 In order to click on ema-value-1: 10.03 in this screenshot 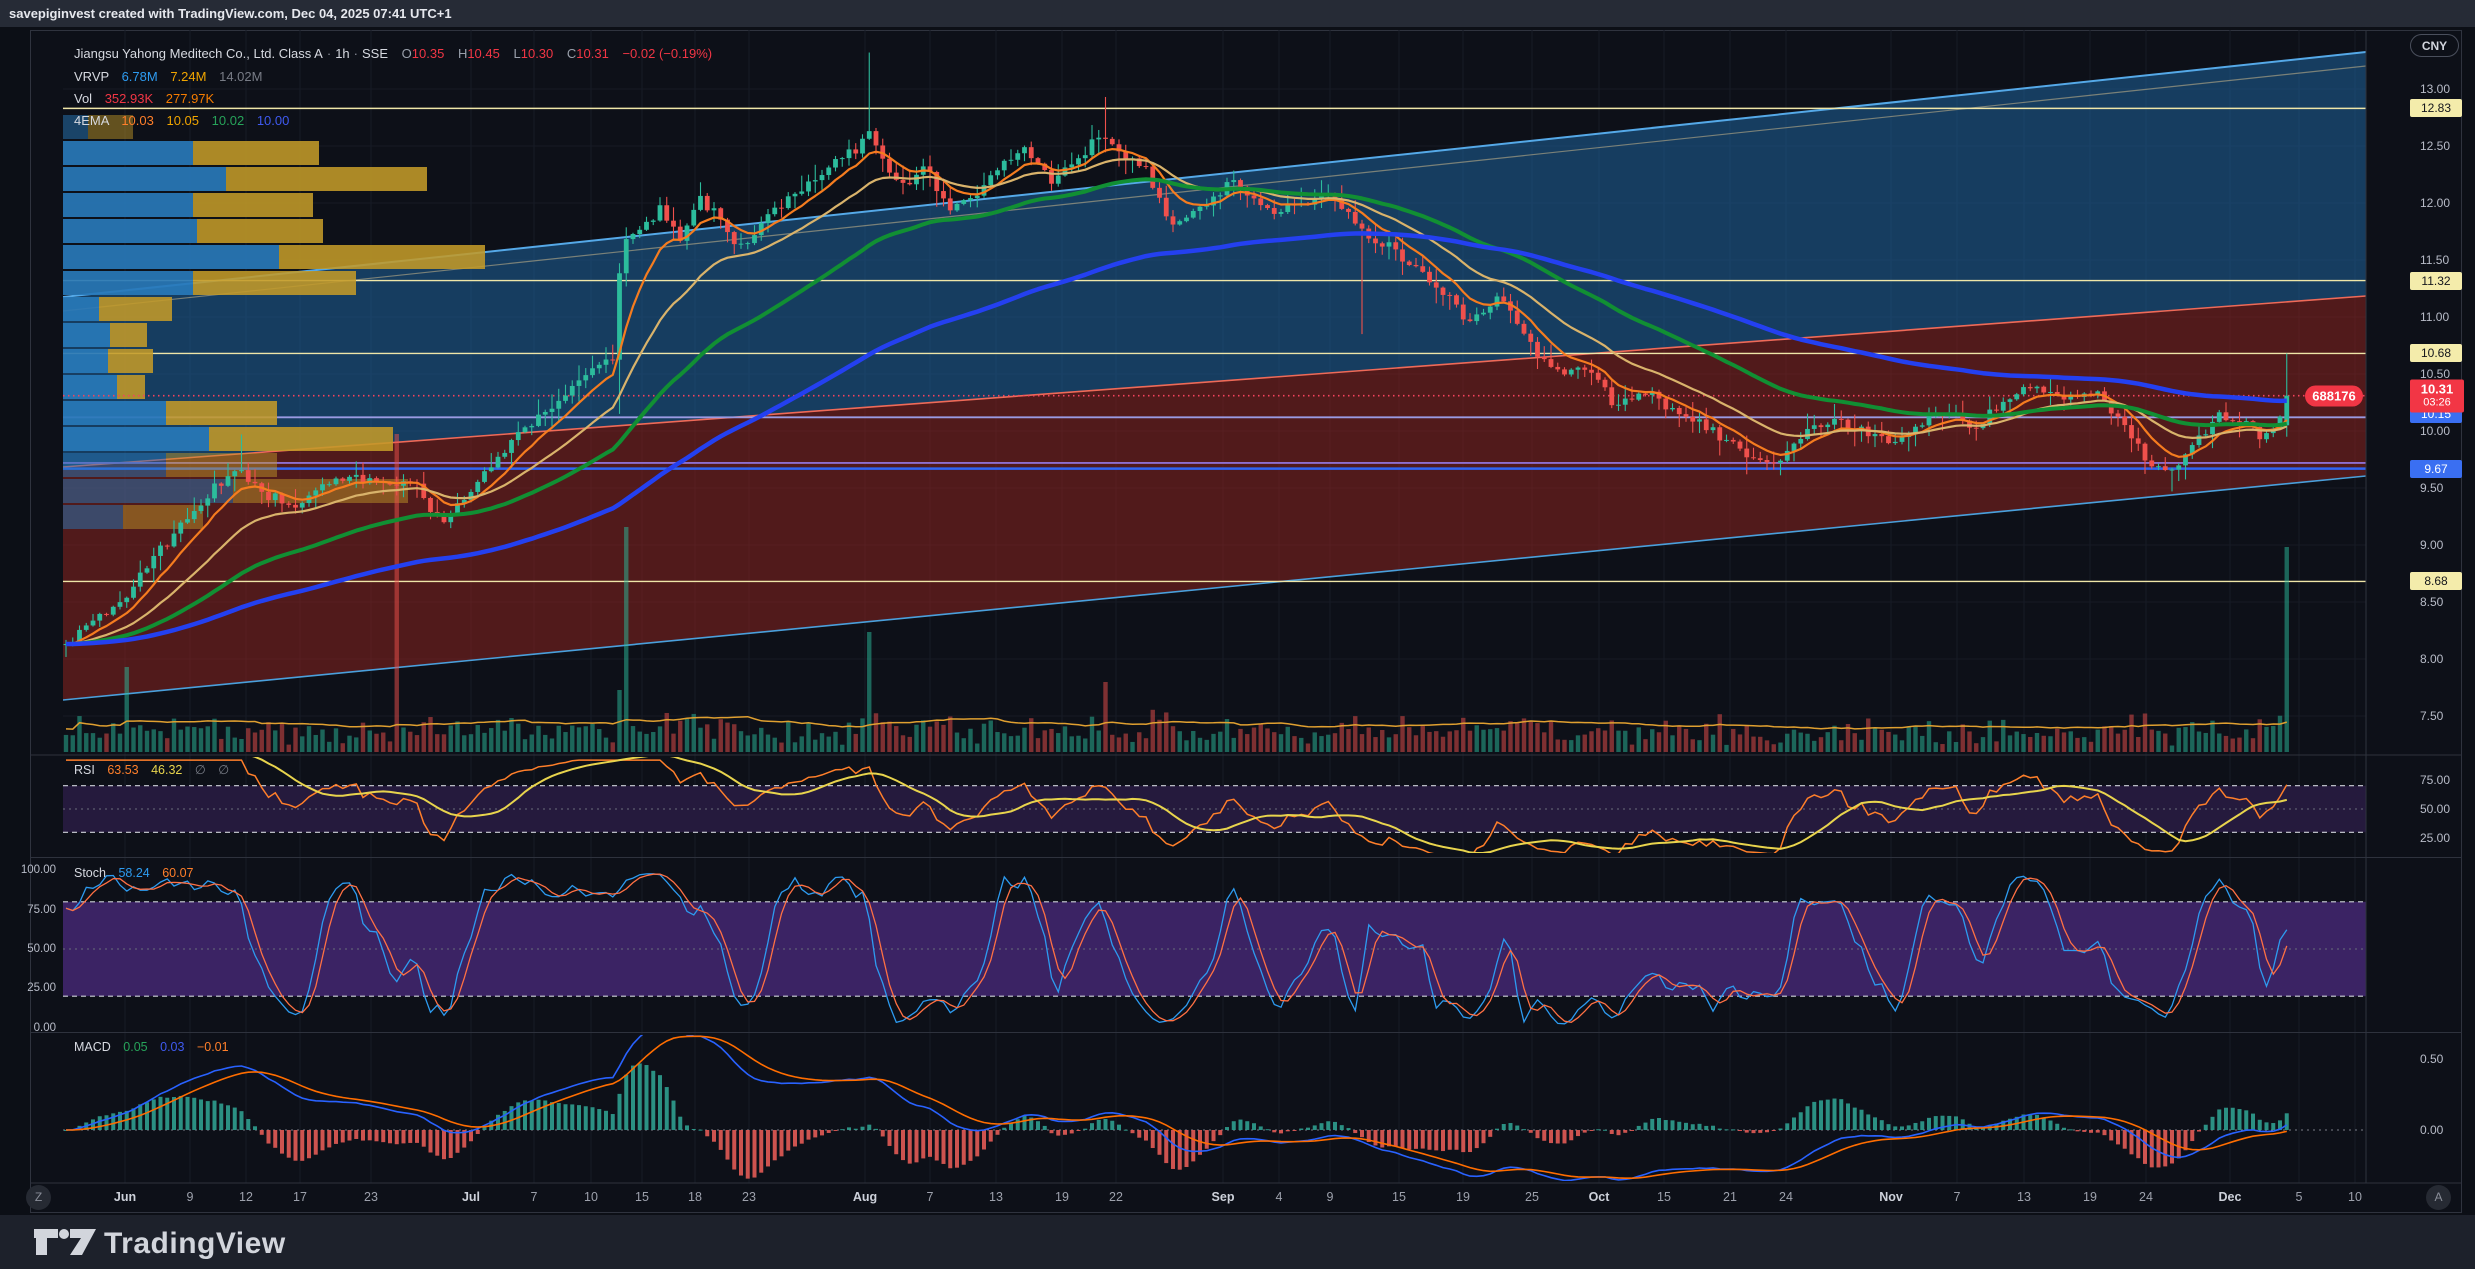, I will do `click(137, 120)`.